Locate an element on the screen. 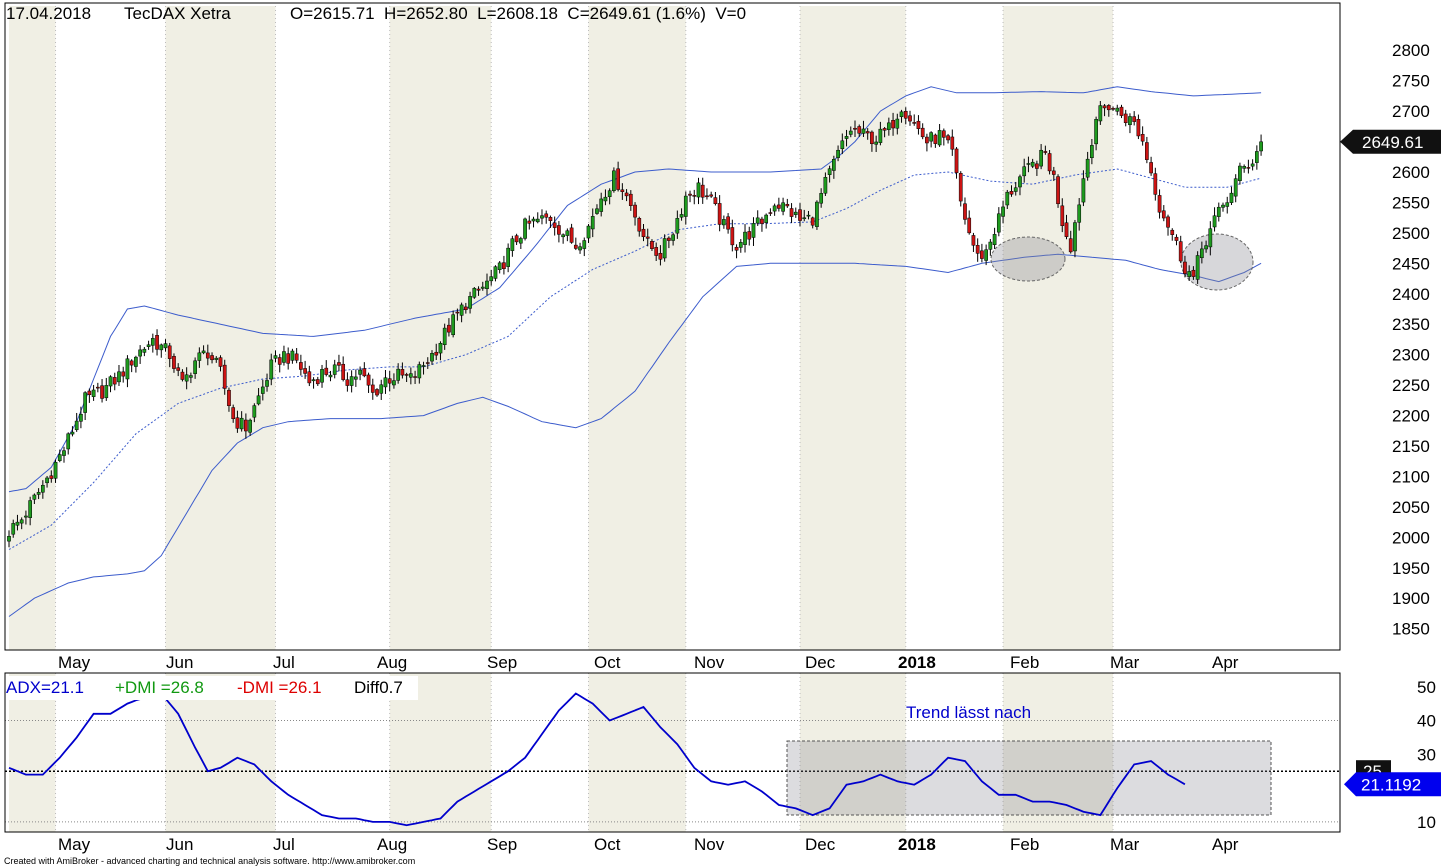 The height and width of the screenshot is (868, 1443). month-label-adx: Nov is located at coordinates (709, 844).